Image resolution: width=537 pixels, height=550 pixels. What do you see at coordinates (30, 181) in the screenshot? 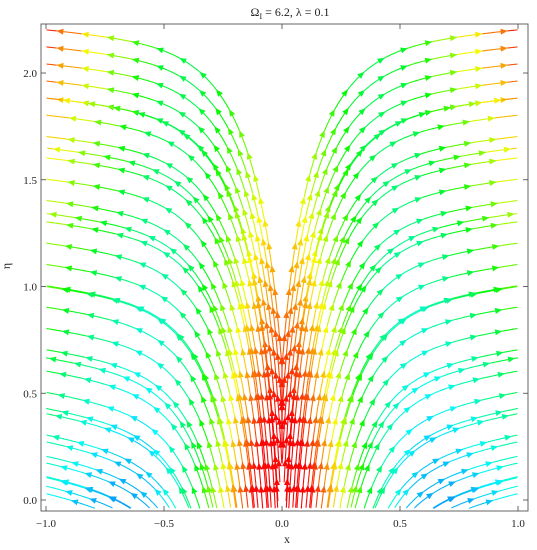
I see `y-tick-label: 1.5` at bounding box center [30, 181].